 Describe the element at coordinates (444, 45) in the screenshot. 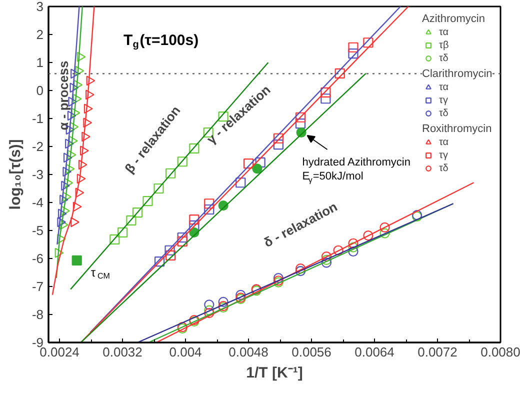

I see `legend-label: τβ` at that location.